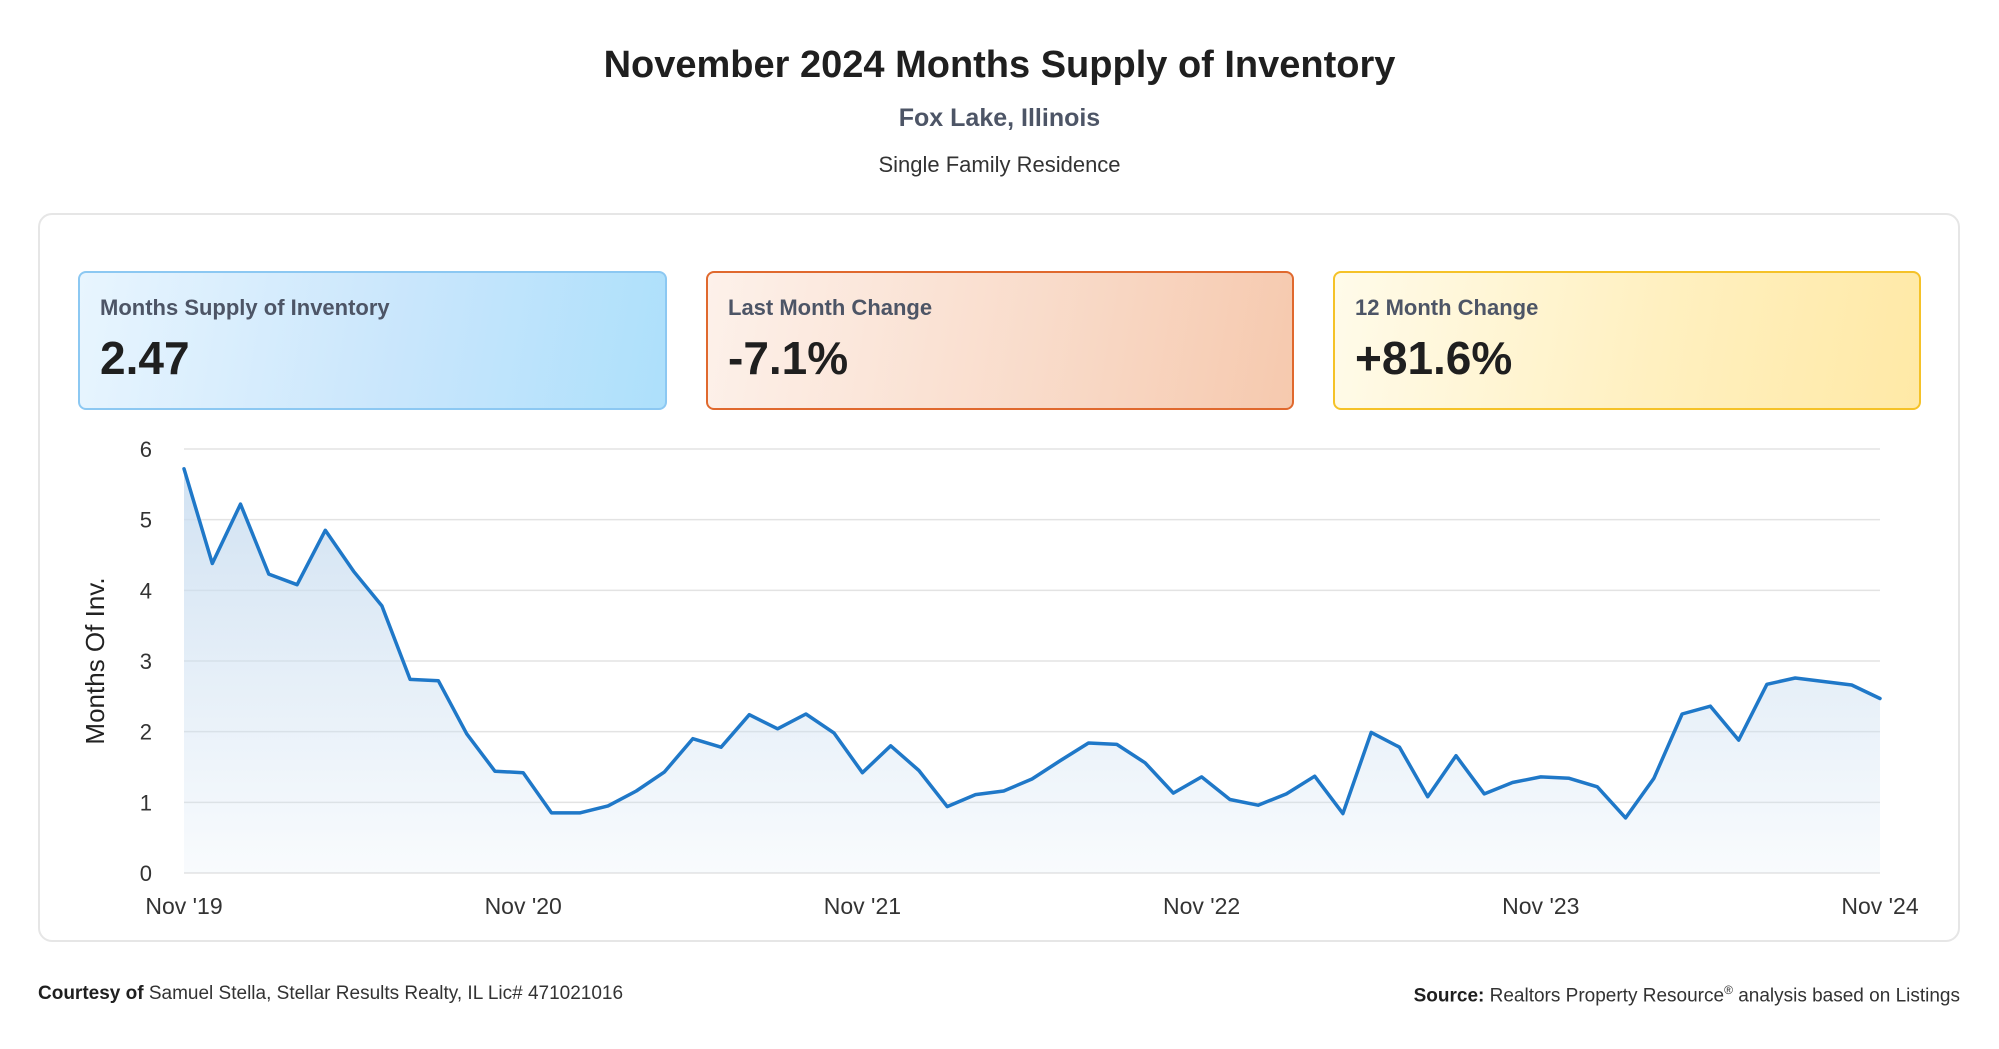 This screenshot has width=1999, height=1049. What do you see at coordinates (145, 358) in the screenshot?
I see `months-supply-value: 2.47` at bounding box center [145, 358].